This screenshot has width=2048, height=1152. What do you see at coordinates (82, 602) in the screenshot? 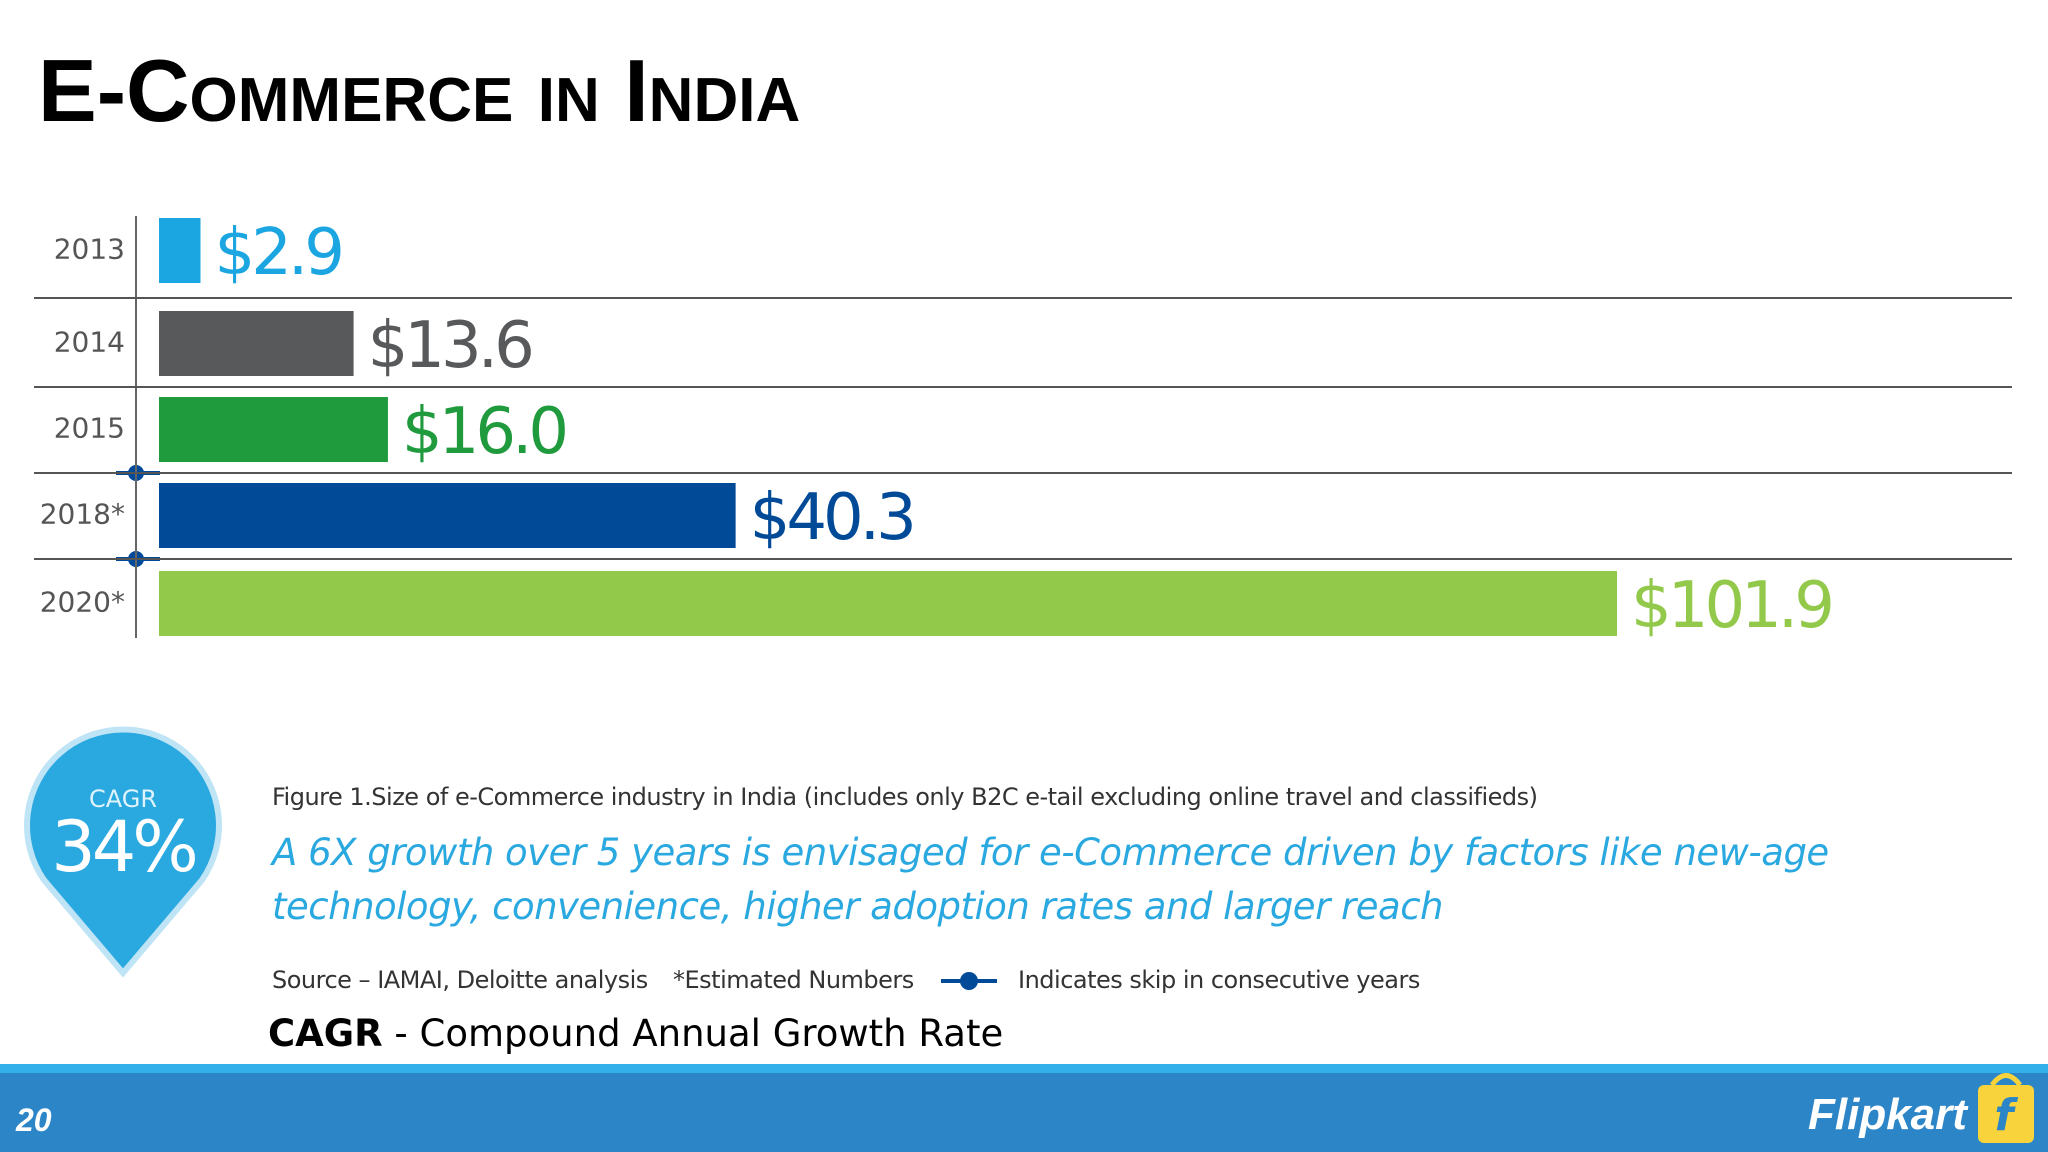
I see `category-label: 2020*` at bounding box center [82, 602].